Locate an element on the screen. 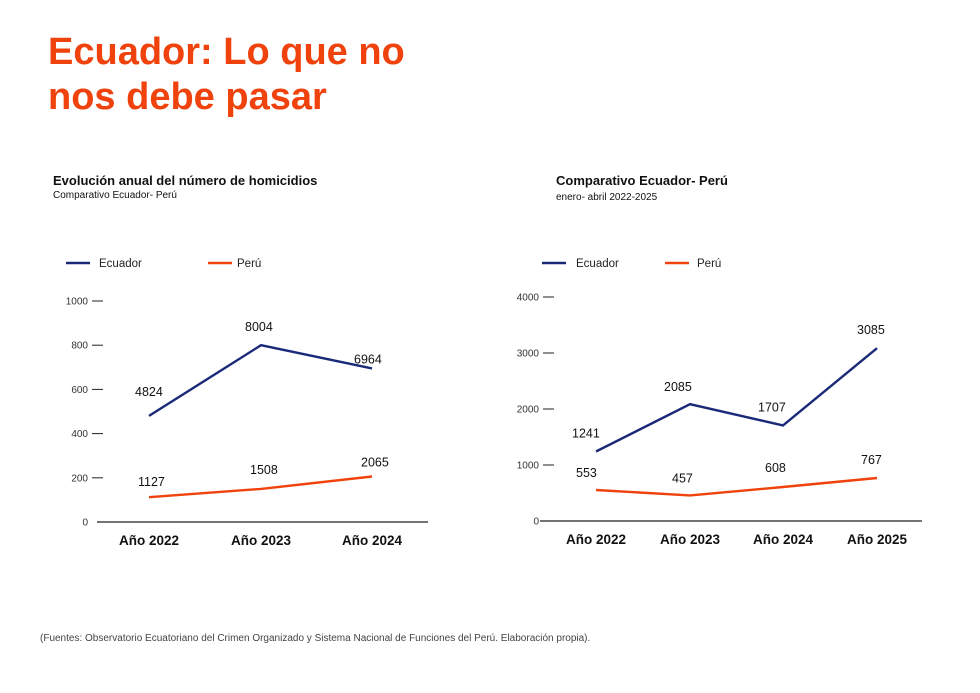  data-label: 767 is located at coordinates (871, 460).